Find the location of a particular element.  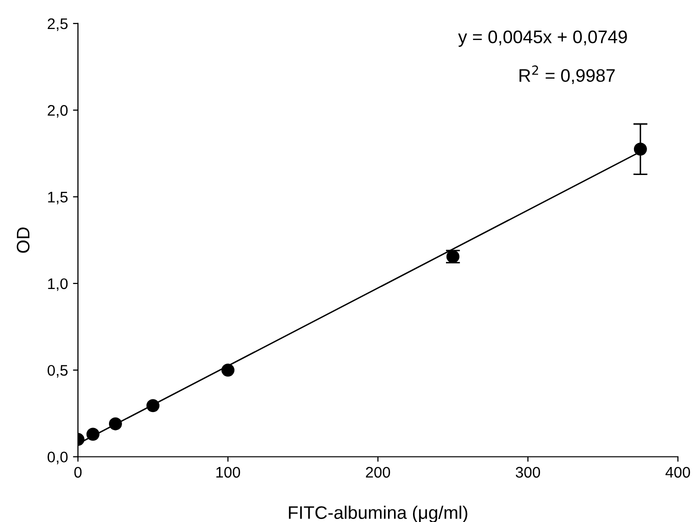

y-tick-label: 1,0 is located at coordinates (58, 284).